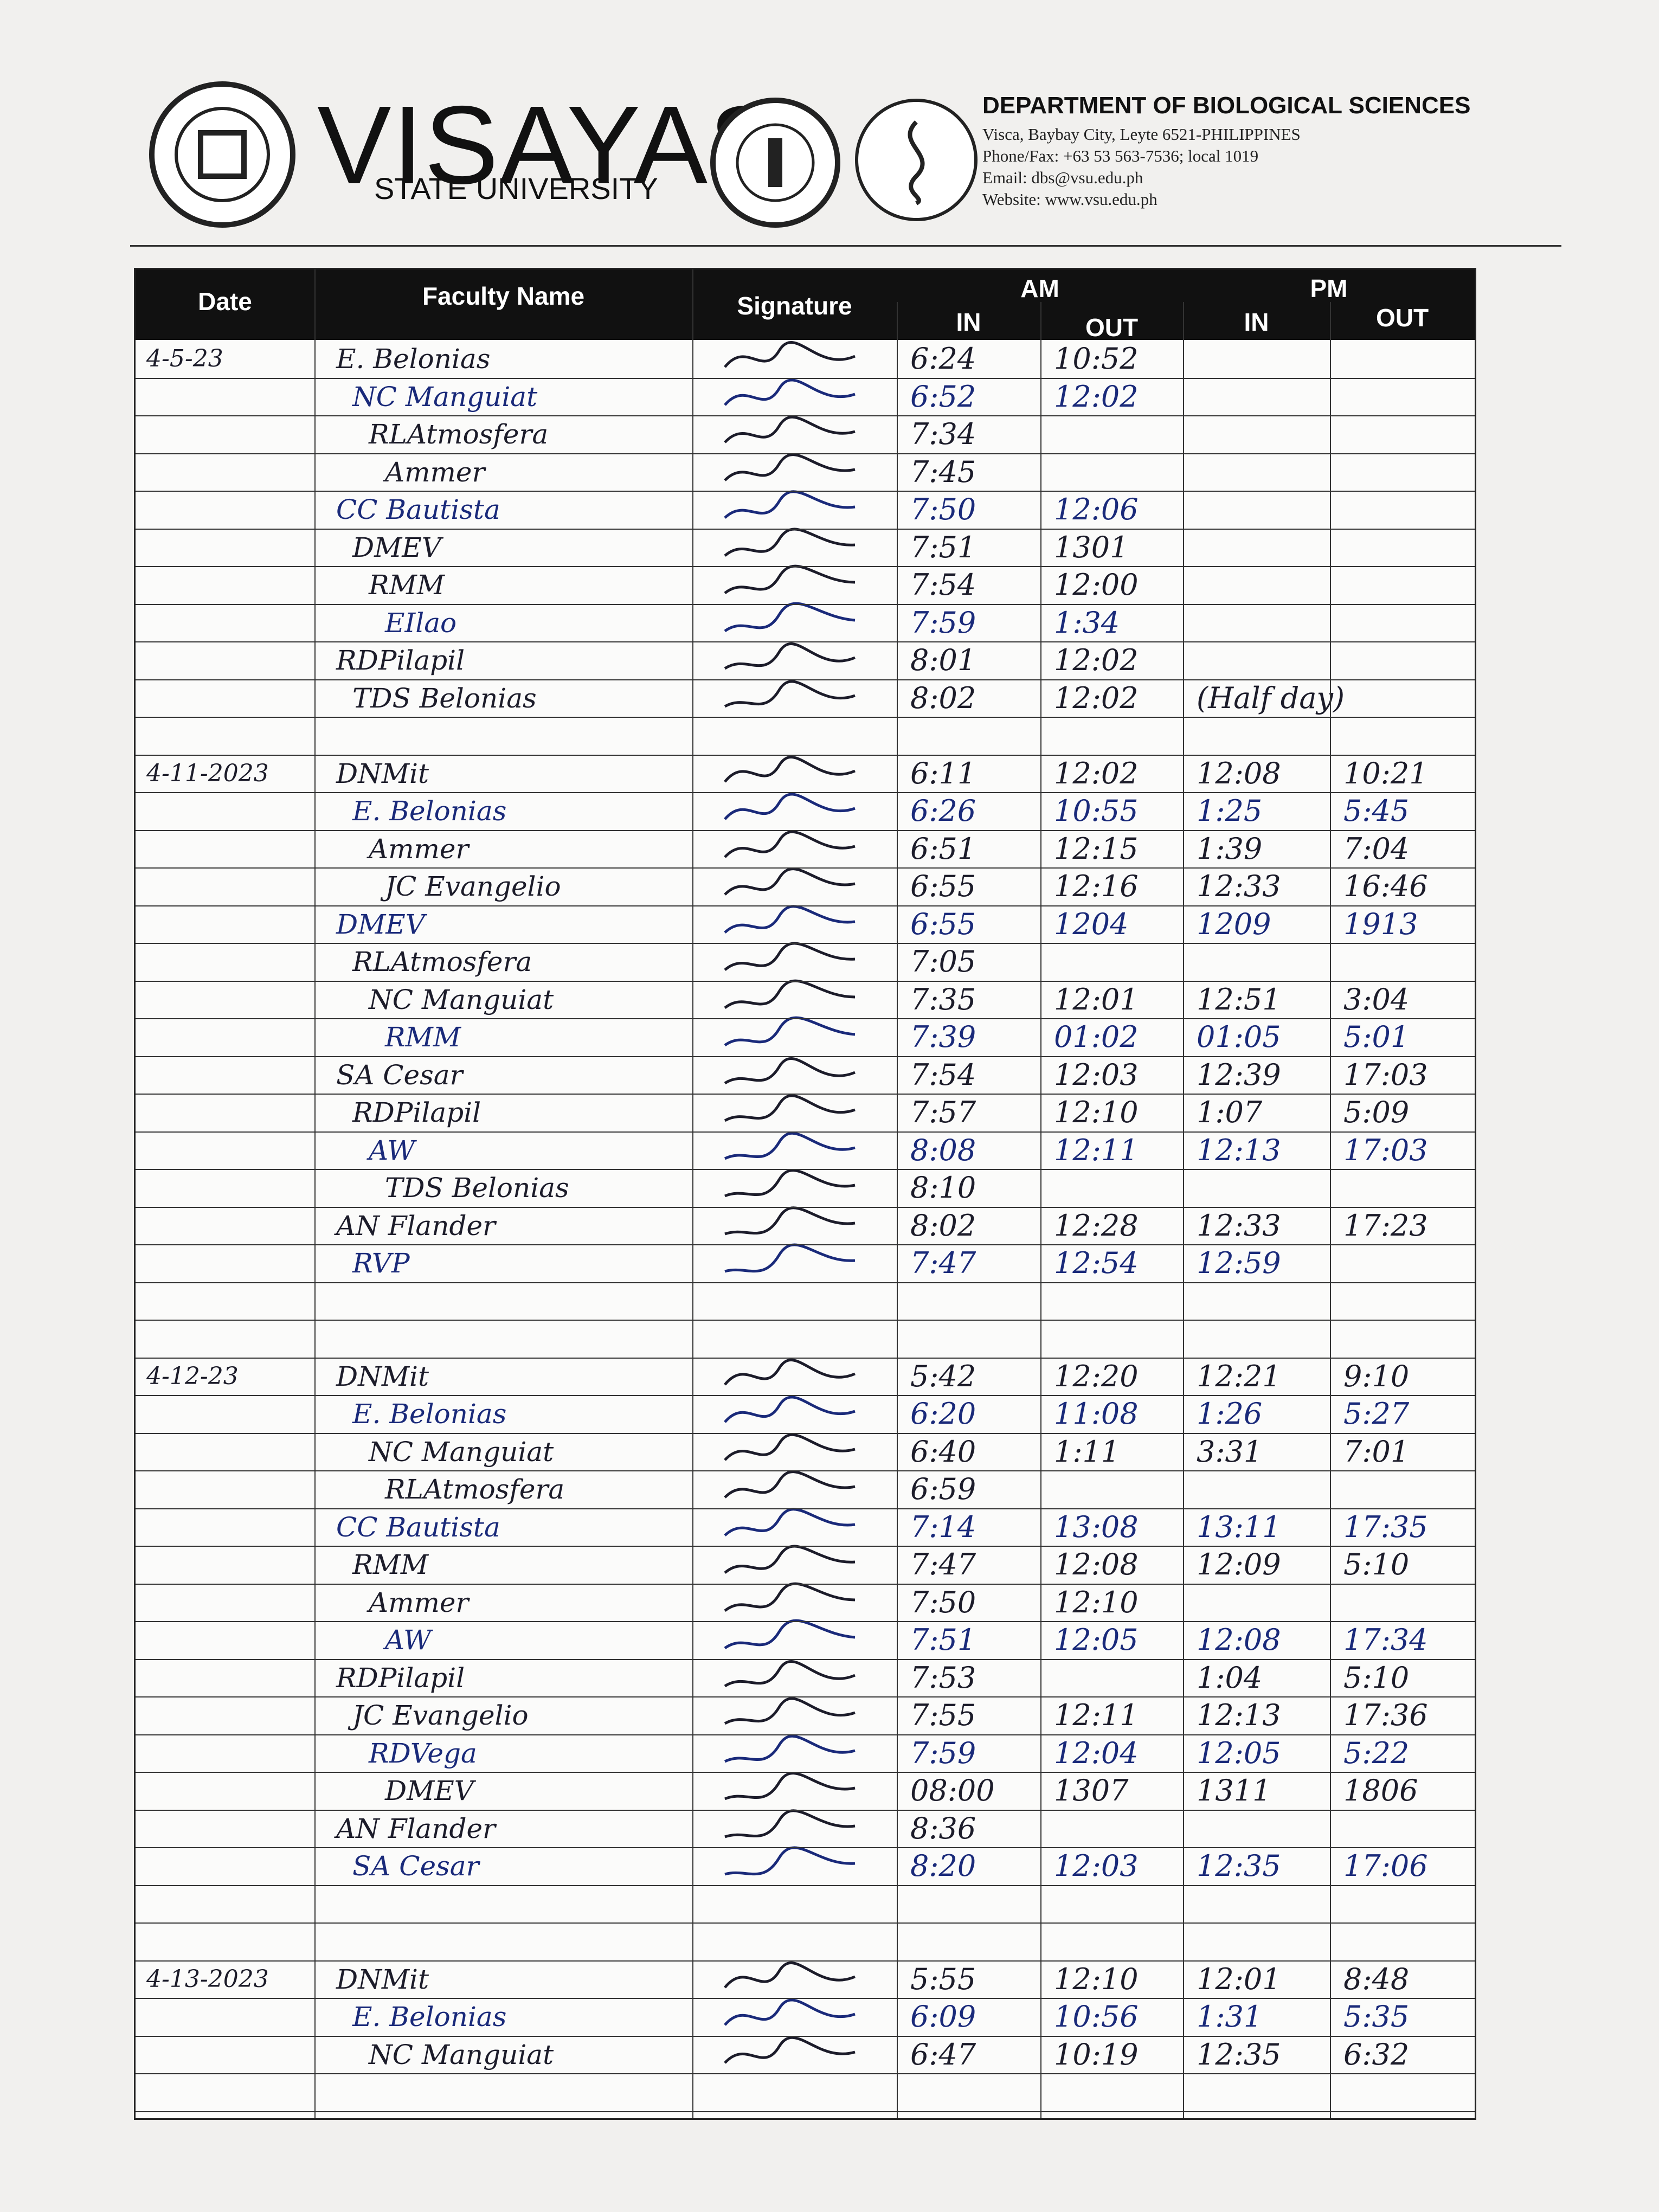 The height and width of the screenshot is (2212, 1659). I want to click on time-pm-in: 12:21, so click(1239, 1376).